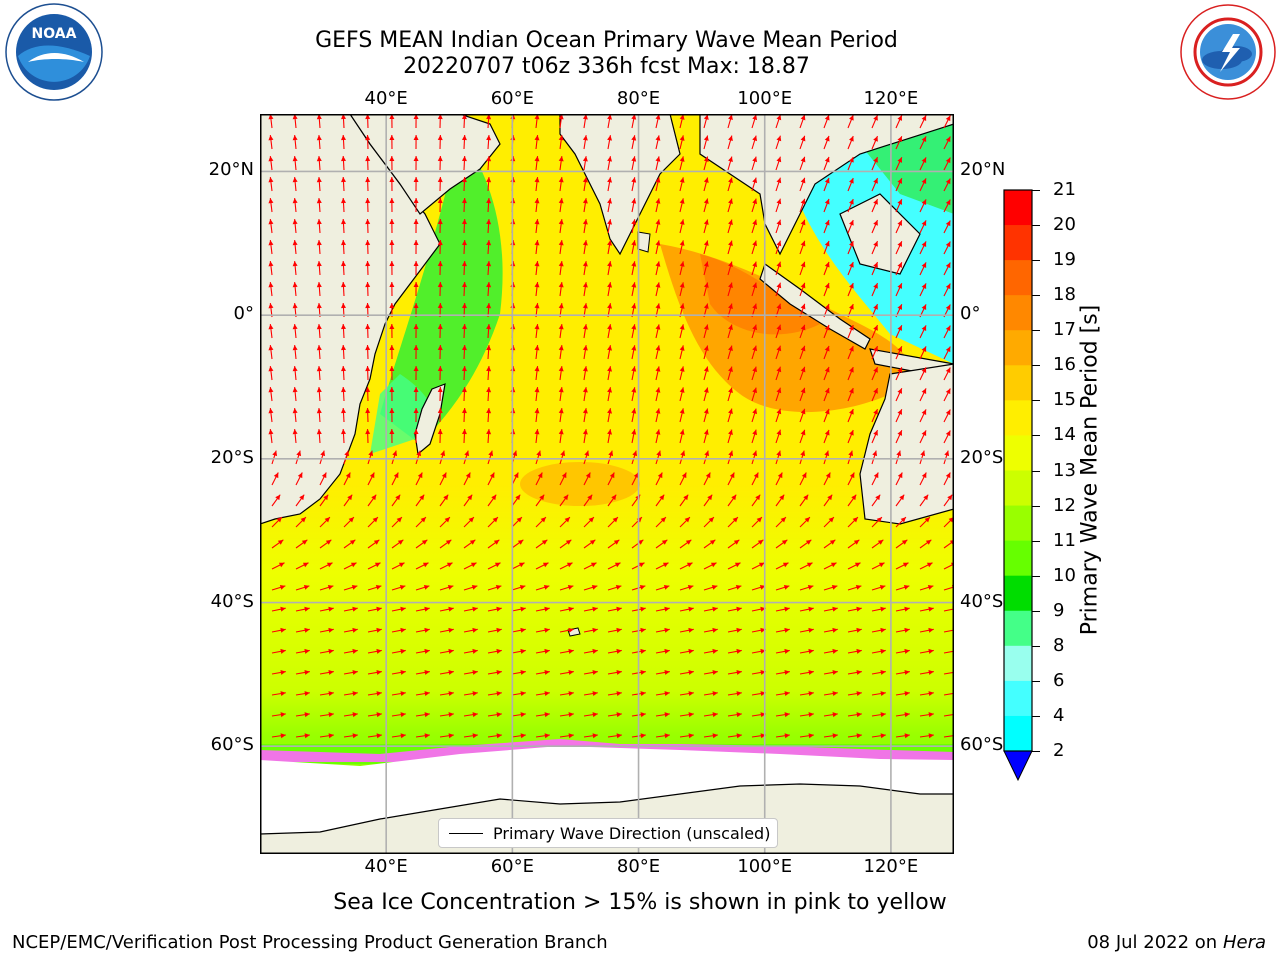 The height and width of the screenshot is (960, 1280). What do you see at coordinates (608, 833) in the screenshot?
I see `map-legend: Primary Wave Direction (unscaled)` at bounding box center [608, 833].